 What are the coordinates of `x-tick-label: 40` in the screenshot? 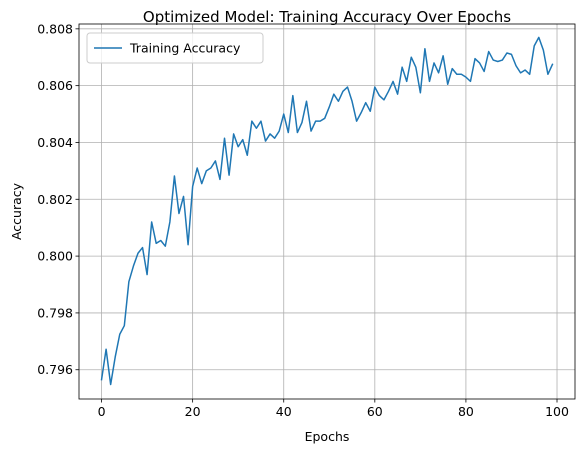 It's located at (284, 411).